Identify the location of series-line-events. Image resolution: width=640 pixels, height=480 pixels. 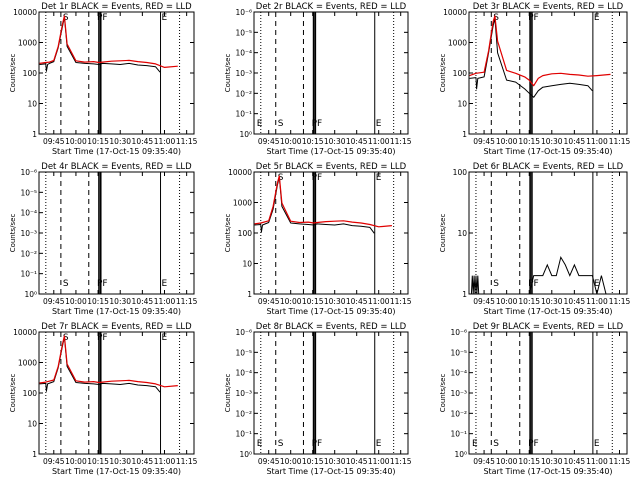
(100, 364).